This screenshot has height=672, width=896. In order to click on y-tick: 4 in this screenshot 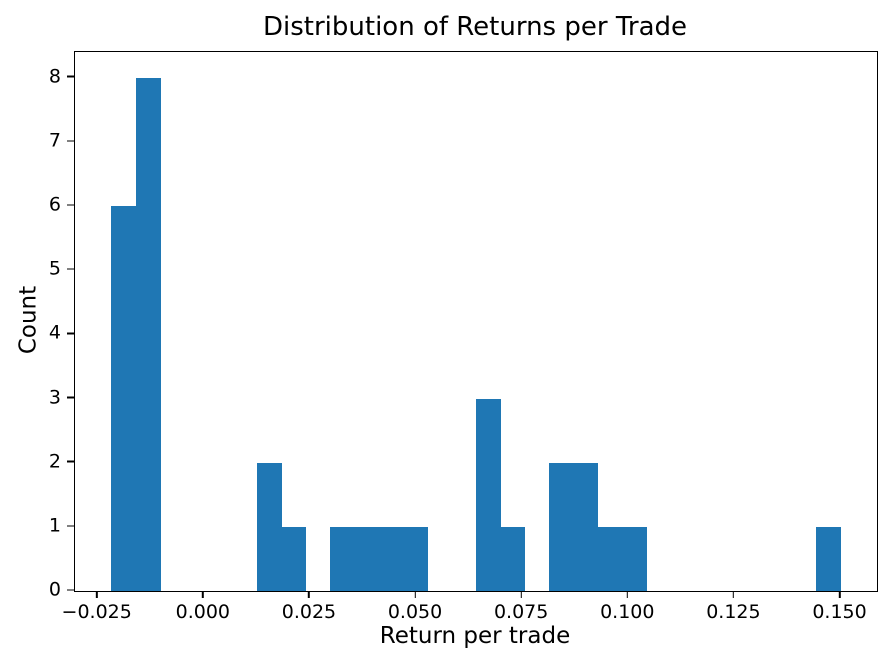, I will do `click(61, 332)`.